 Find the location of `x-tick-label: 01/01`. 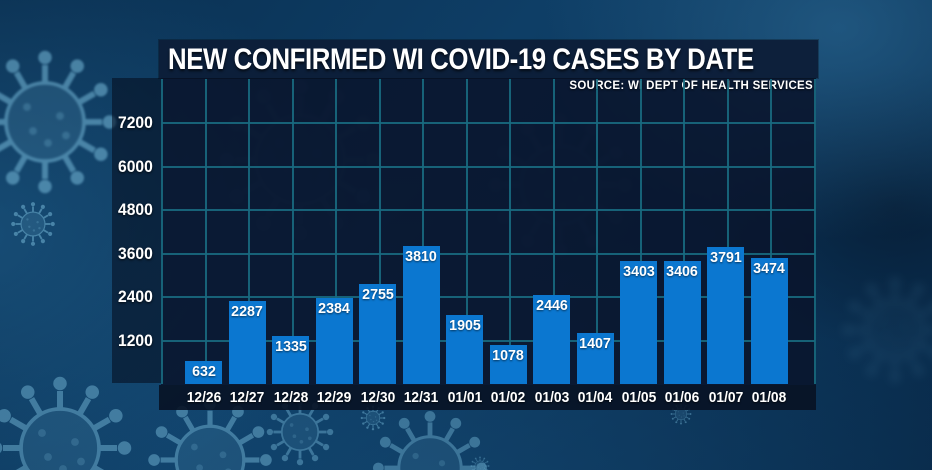

x-tick-label: 01/01 is located at coordinates (464, 397).